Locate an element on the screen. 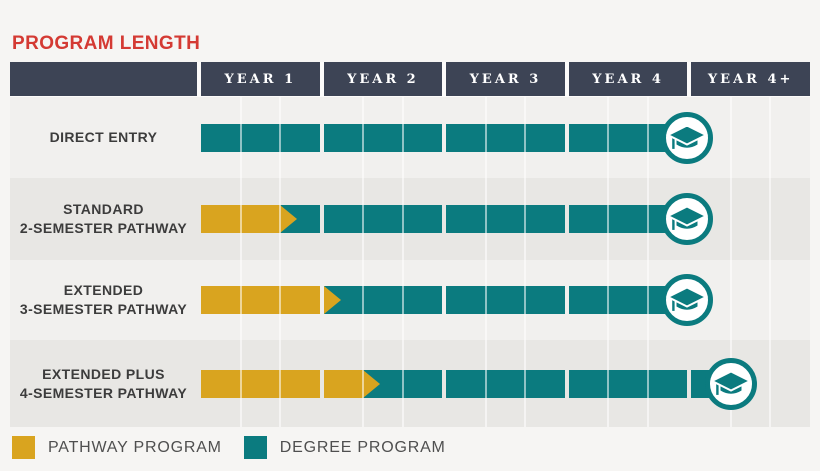  row-label-line: EXTENDED is located at coordinates (103, 290).